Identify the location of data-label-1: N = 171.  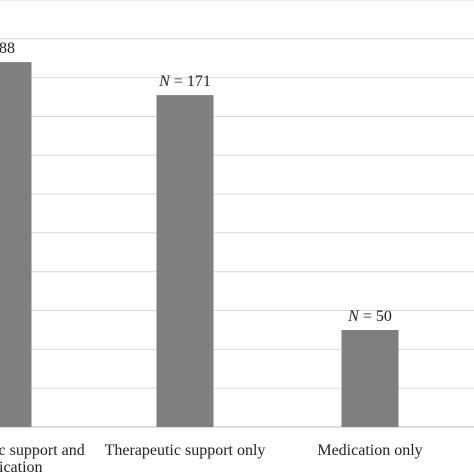
(184, 81).